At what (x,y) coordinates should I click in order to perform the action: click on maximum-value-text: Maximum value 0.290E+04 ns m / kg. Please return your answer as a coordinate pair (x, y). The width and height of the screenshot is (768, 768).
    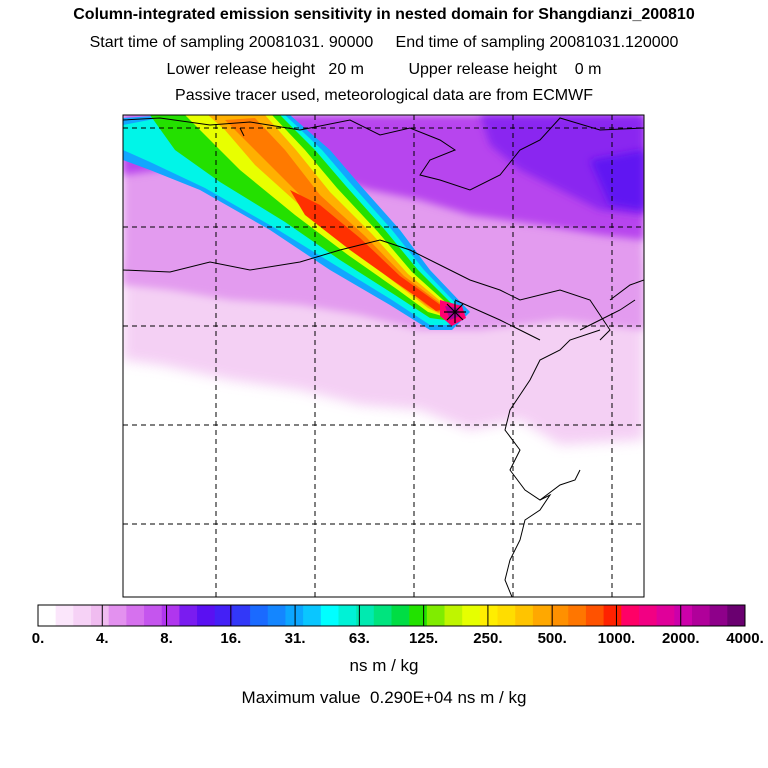
    Looking at the image, I should click on (384, 697).